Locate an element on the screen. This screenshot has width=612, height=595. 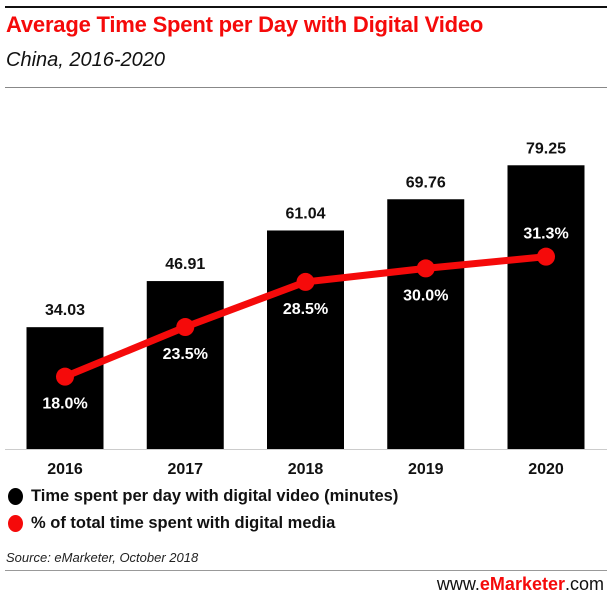
percent-point-2020 is located at coordinates (546, 256).